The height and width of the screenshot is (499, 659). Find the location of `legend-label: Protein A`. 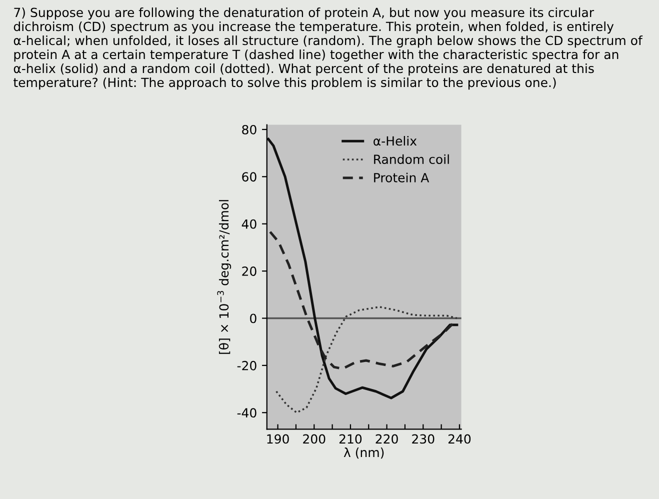

legend-label: Protein A is located at coordinates (402, 177).